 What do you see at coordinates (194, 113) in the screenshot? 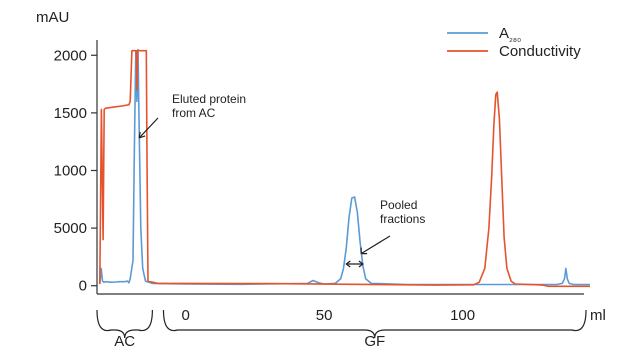
I see `annotation-text-line: from AC` at bounding box center [194, 113].